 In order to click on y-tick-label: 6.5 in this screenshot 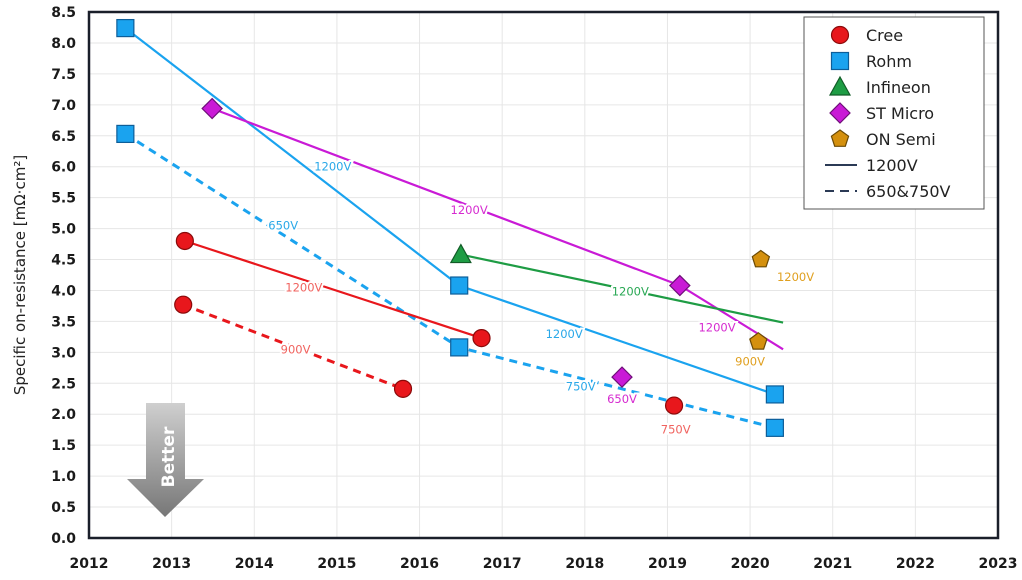, I will do `click(63, 137)`.